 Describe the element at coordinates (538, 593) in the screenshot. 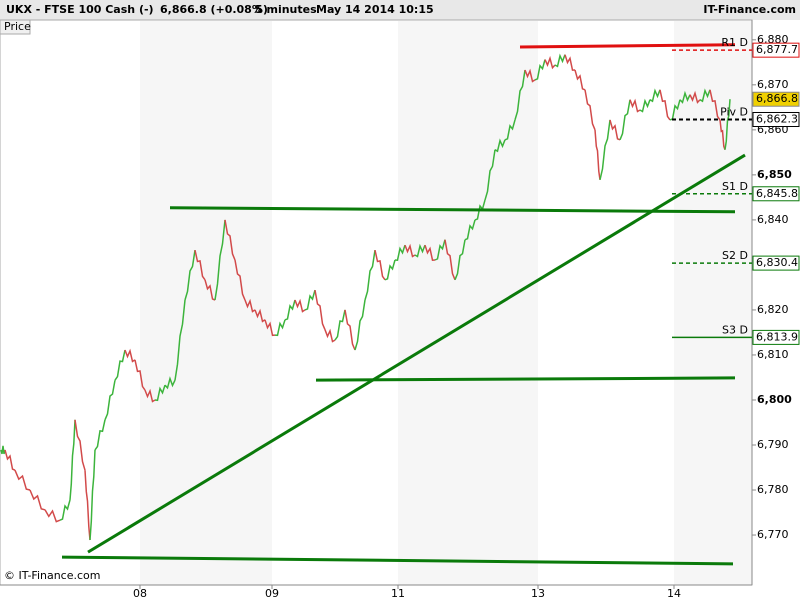

I see `x-tick-label: 13` at that location.